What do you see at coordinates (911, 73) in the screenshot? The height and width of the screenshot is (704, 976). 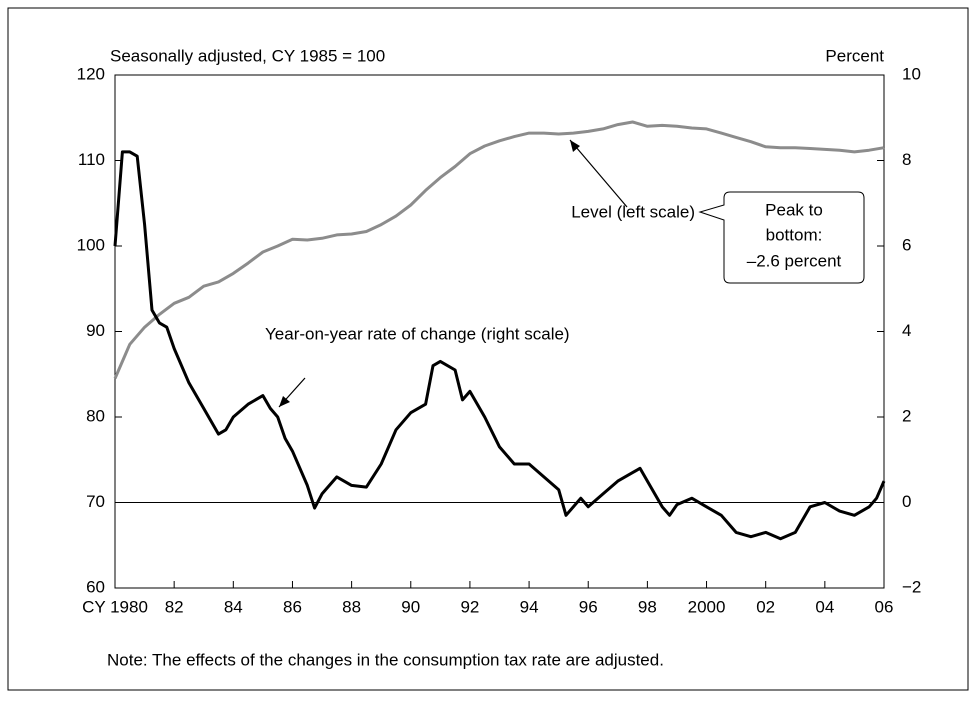 I see `y2-tick-label: 10` at bounding box center [911, 73].